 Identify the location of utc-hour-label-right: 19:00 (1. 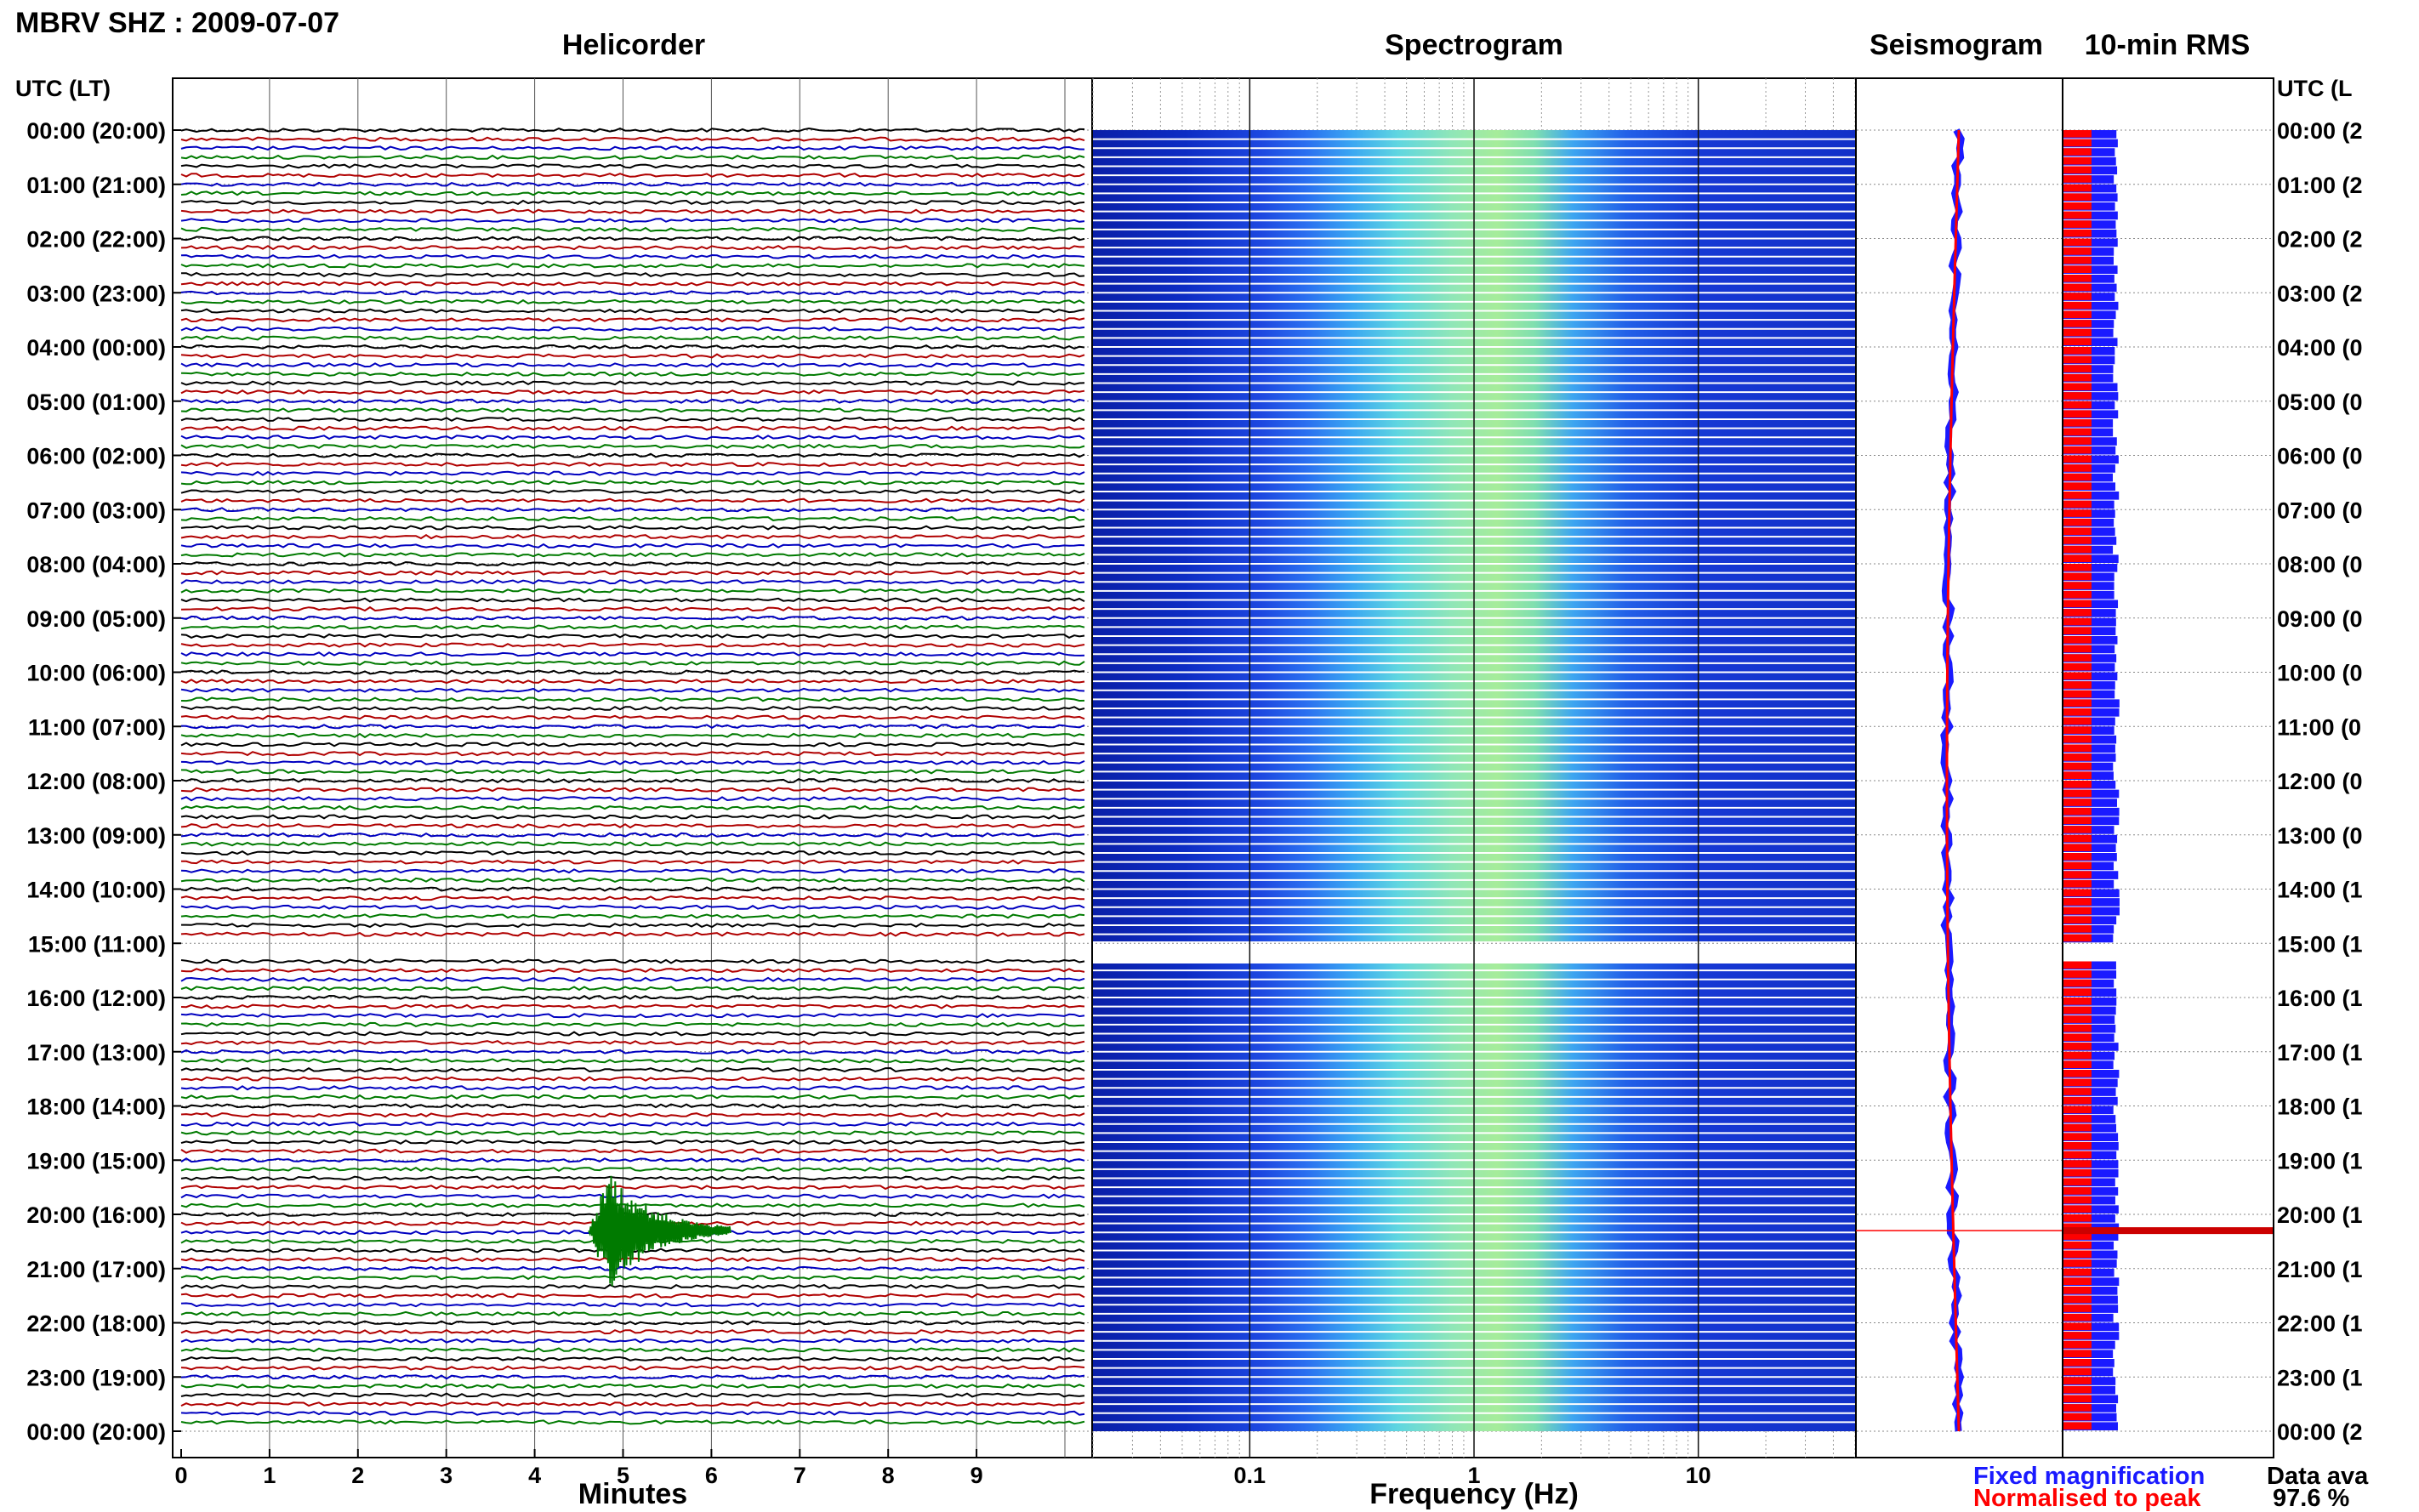
(2320, 1161).